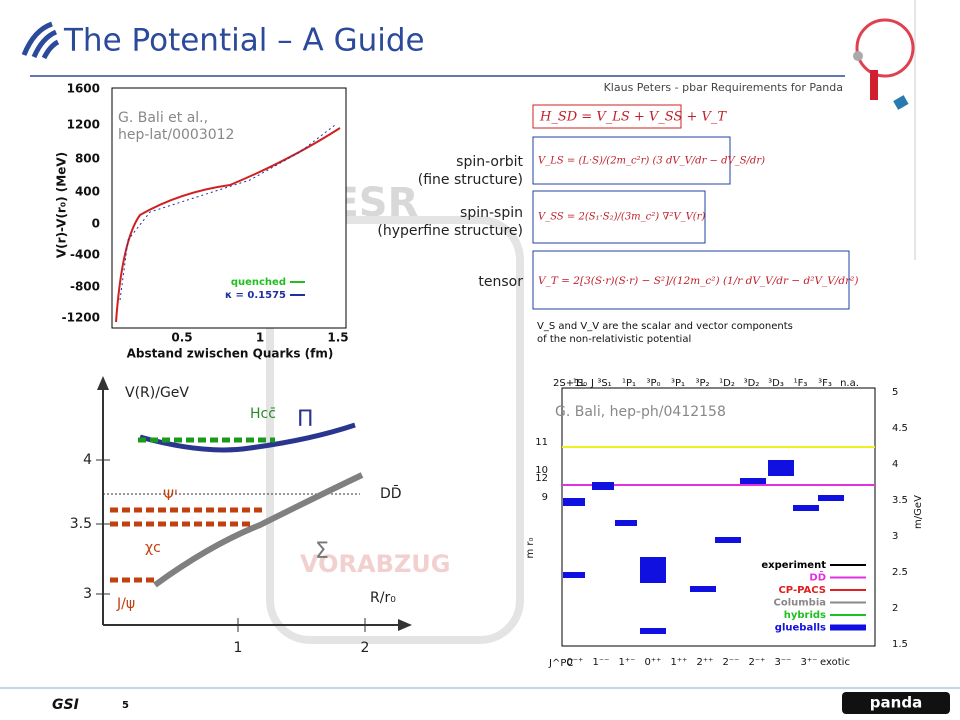  Describe the element at coordinates (884, 130) in the screenshot. I see `detector-icon` at that location.